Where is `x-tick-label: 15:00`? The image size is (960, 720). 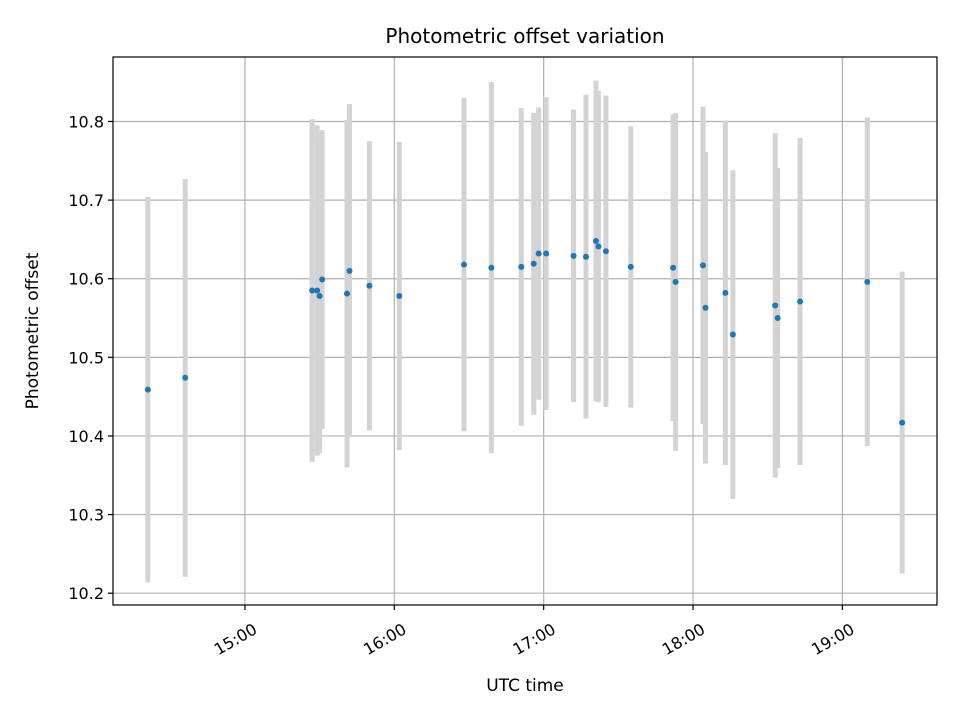 x-tick-label: 15:00 is located at coordinates (235, 639).